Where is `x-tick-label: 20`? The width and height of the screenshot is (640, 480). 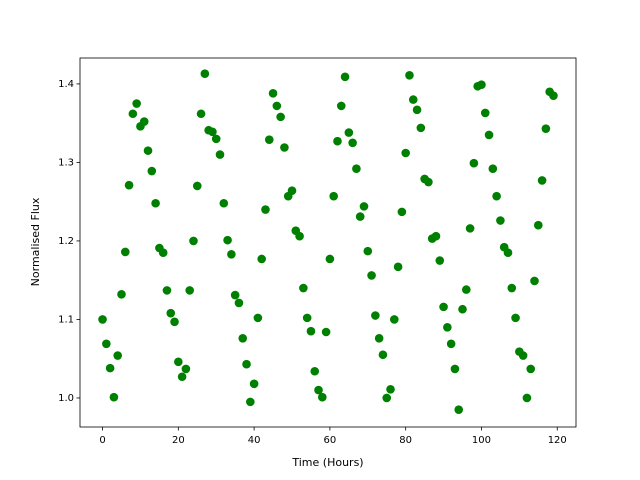
x-tick-label: 20 is located at coordinates (178, 440).